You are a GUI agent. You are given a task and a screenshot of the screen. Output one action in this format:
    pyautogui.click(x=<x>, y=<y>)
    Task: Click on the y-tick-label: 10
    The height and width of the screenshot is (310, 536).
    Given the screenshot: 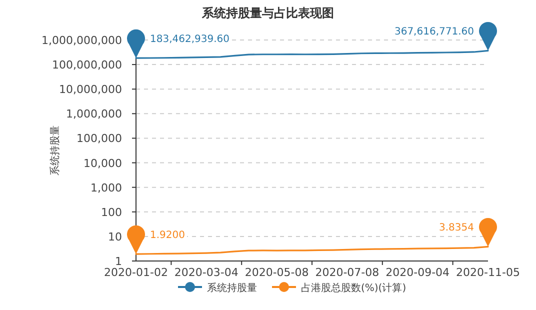 What is the action you would take?
    pyautogui.click(x=115, y=237)
    